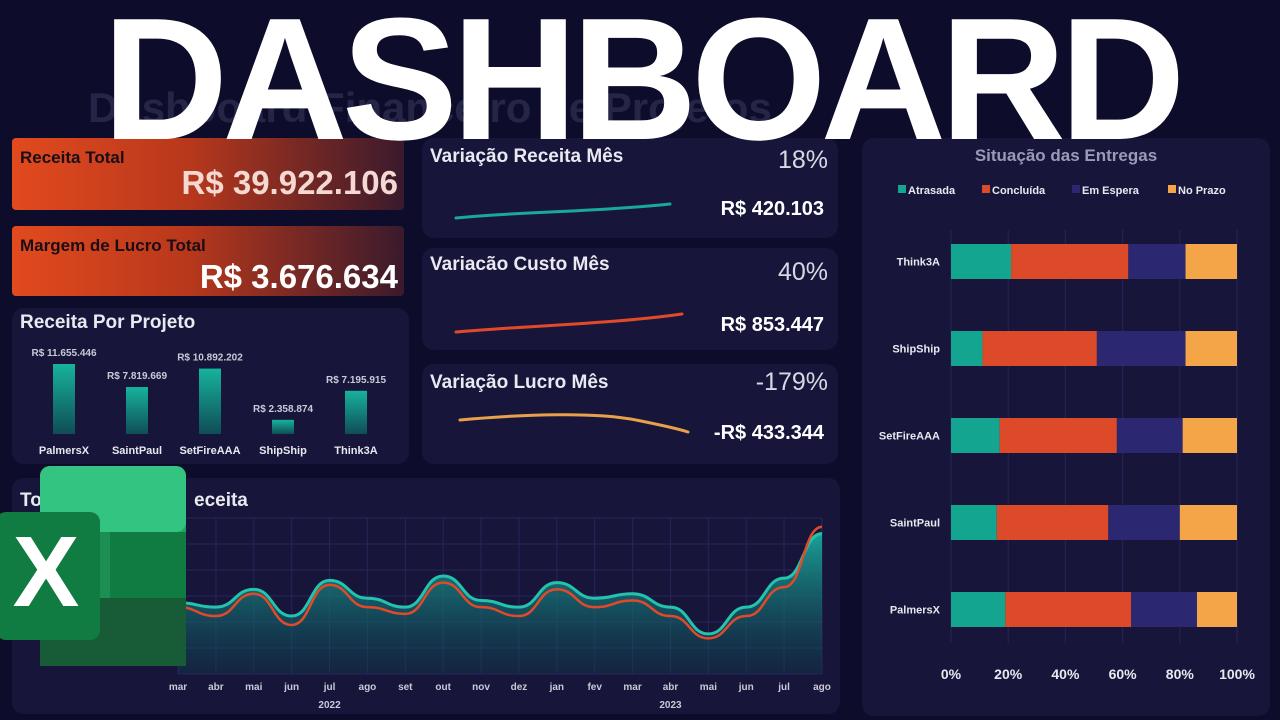 This screenshot has height=720, width=1280. Describe the element at coordinates (563, 211) in the screenshot. I see `variacao-receita-sparkline` at that location.